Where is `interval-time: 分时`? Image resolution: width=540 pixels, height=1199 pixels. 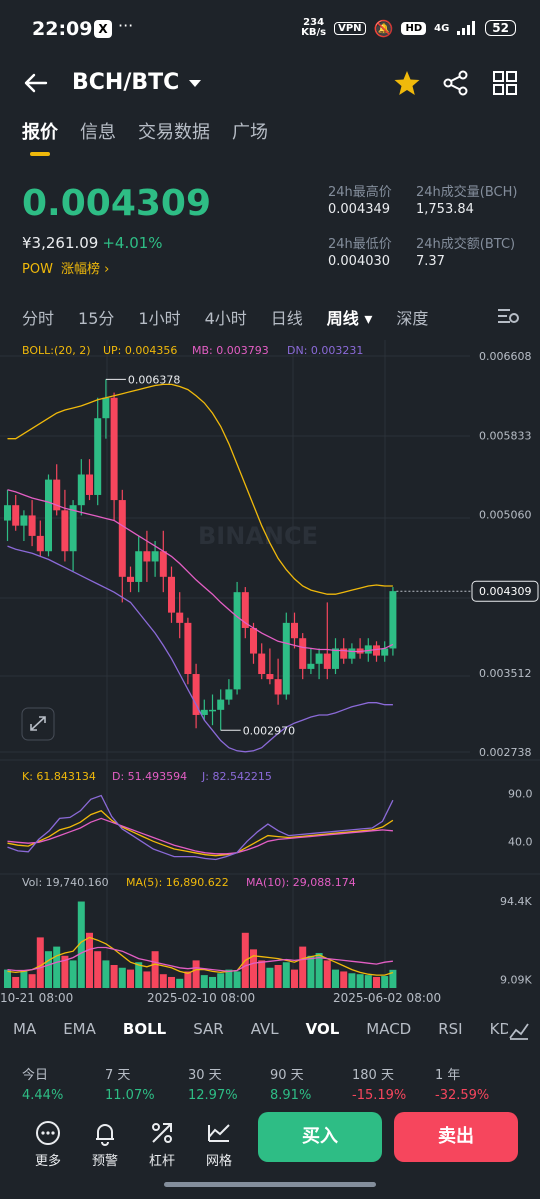 interval-time: 分时 is located at coordinates (38, 318).